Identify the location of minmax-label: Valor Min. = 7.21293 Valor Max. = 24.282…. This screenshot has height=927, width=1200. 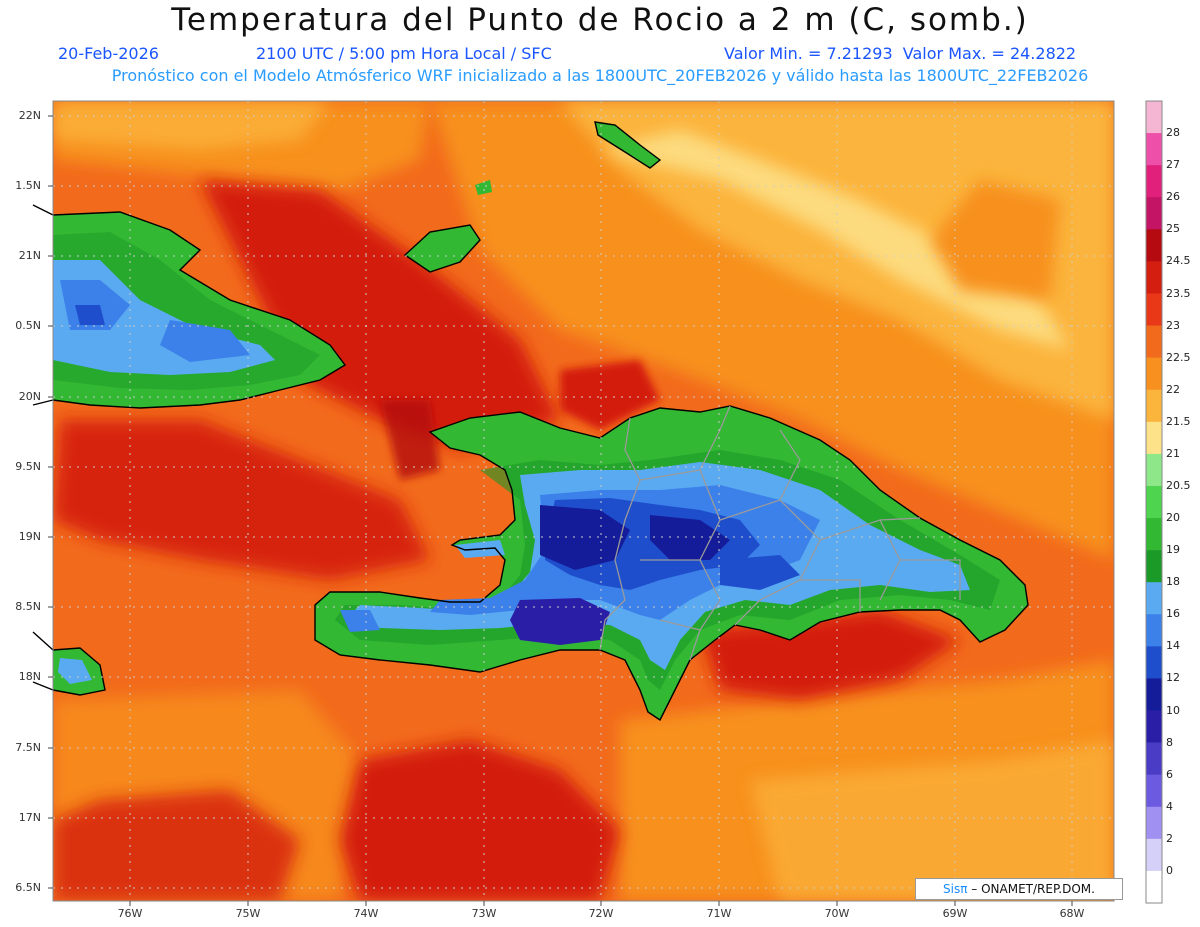
(900, 53).